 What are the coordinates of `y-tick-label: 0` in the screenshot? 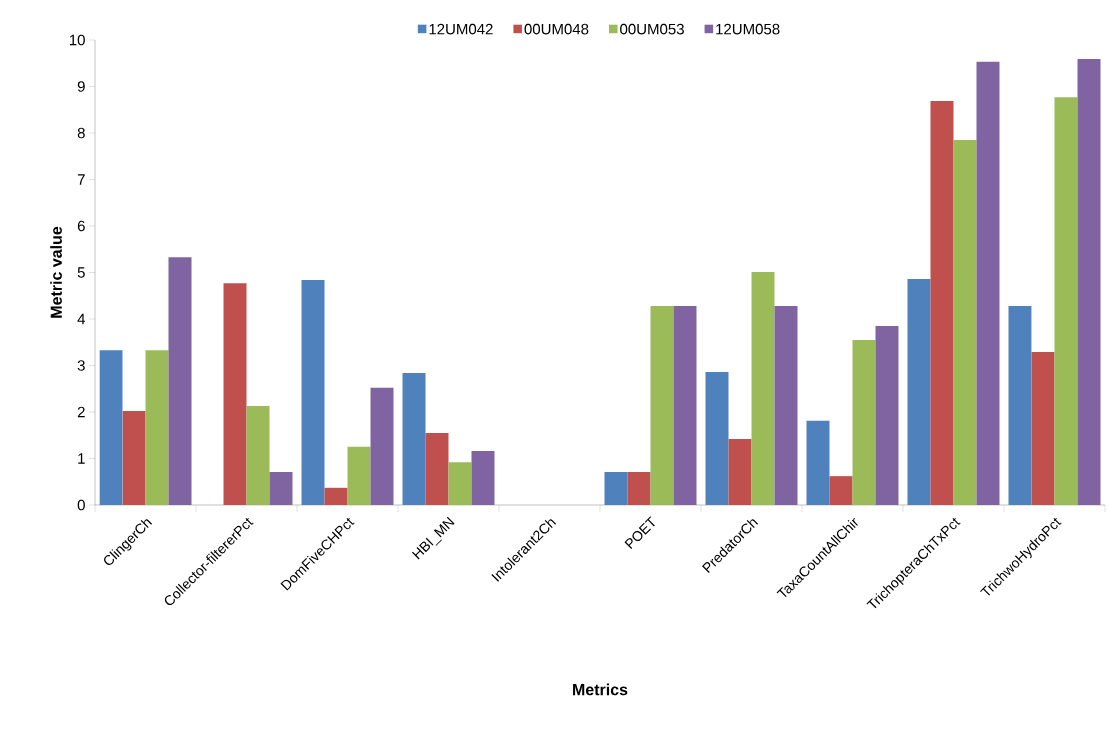 It's located at (81, 505).